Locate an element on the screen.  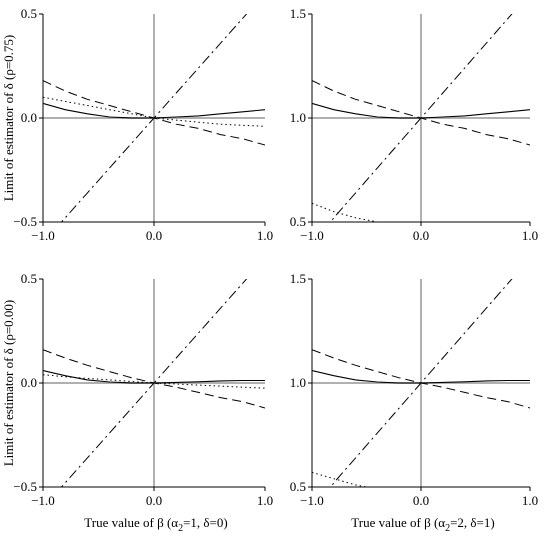
x-axis-label-left-main: True value of β (α is located at coordinates (131, 522).